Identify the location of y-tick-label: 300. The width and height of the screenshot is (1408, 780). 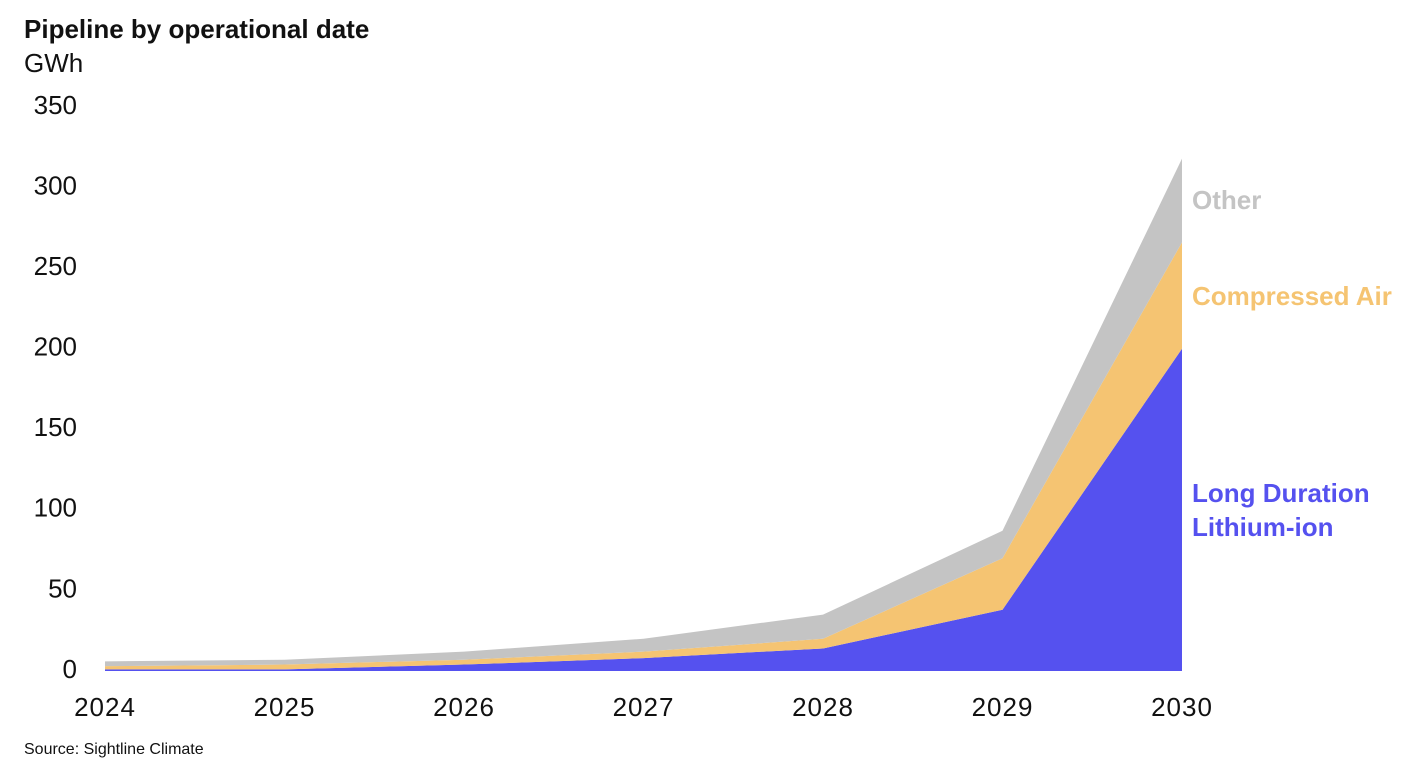
(55, 185).